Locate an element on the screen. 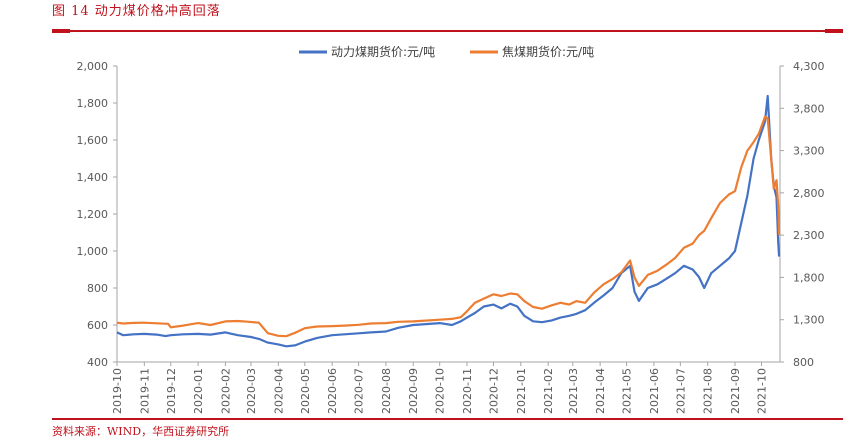 The height and width of the screenshot is (443, 855). x-tick-label: 2021-02 is located at coordinates (548, 391).